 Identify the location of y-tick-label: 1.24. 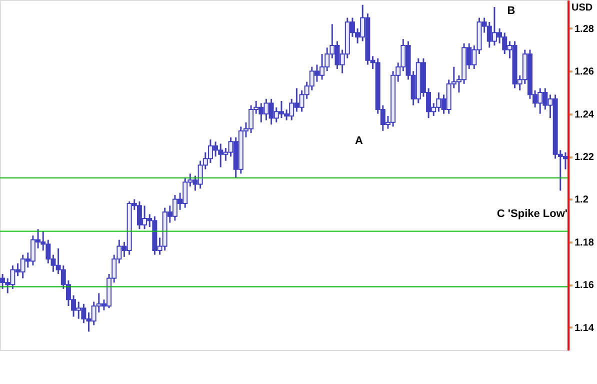
(584, 114).